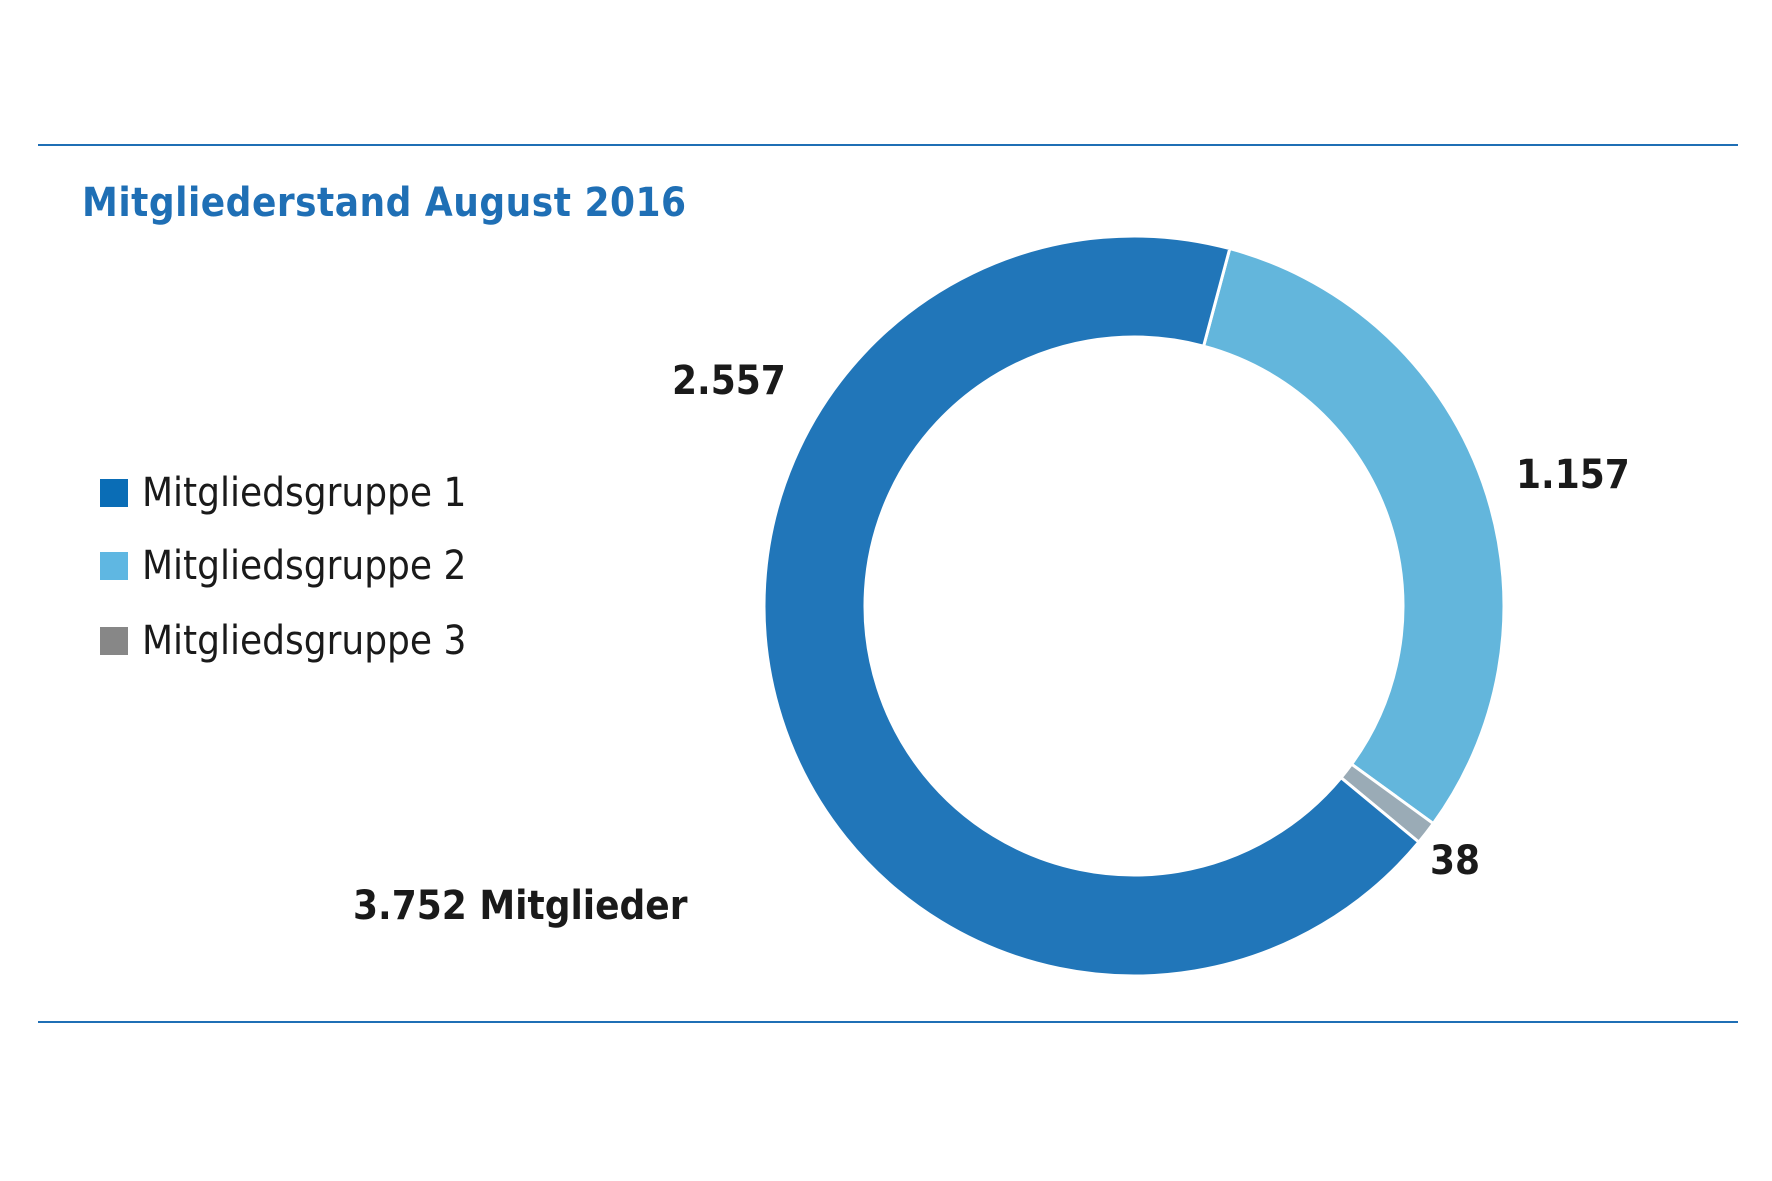 This screenshot has width=1772, height=1181. Describe the element at coordinates (304, 566) in the screenshot. I see `legend-label-2: Mitgliedsgruppe 2` at that location.